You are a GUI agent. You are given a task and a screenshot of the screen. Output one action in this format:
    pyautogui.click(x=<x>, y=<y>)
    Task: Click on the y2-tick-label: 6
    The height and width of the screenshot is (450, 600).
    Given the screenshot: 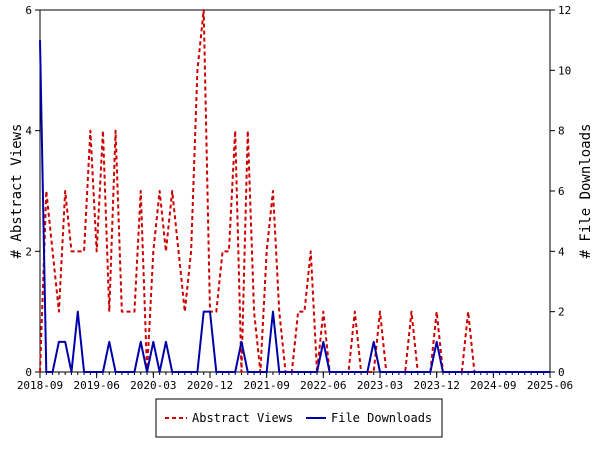 What is the action you would take?
    pyautogui.click(x=561, y=191)
    